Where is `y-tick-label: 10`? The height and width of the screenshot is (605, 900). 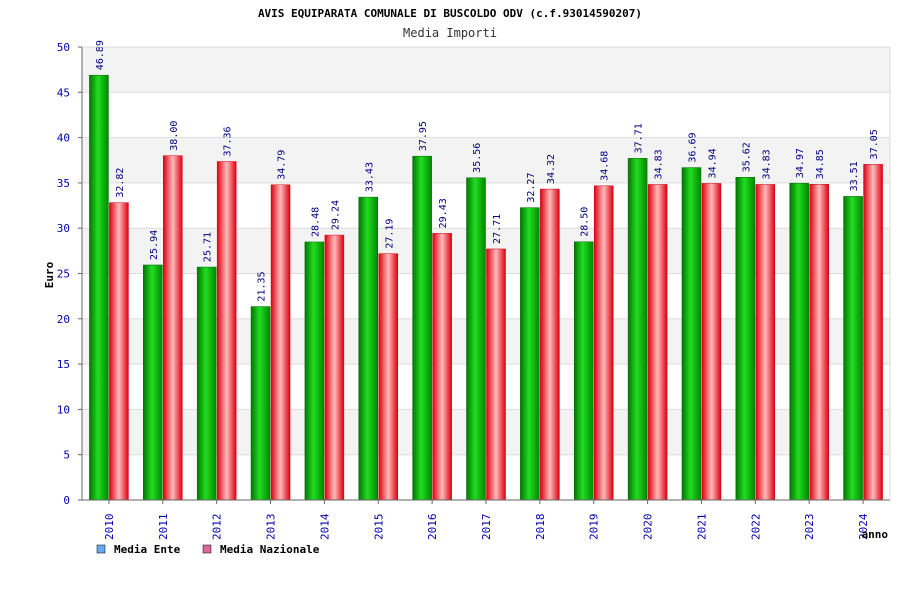
y-tick-label: 10 is located at coordinates (63, 409).